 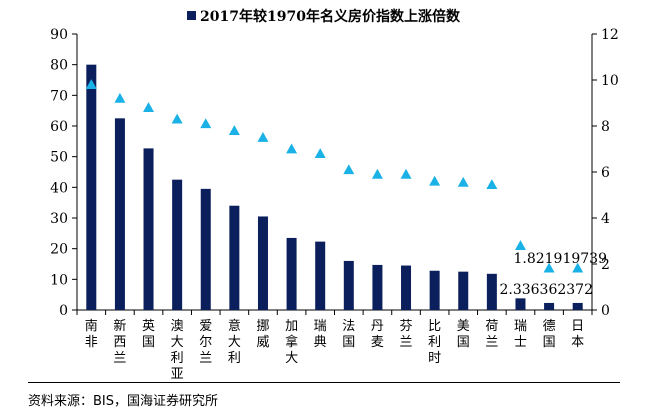 I want to click on x-tick-label: 爱尔兰, so click(x=205, y=342).